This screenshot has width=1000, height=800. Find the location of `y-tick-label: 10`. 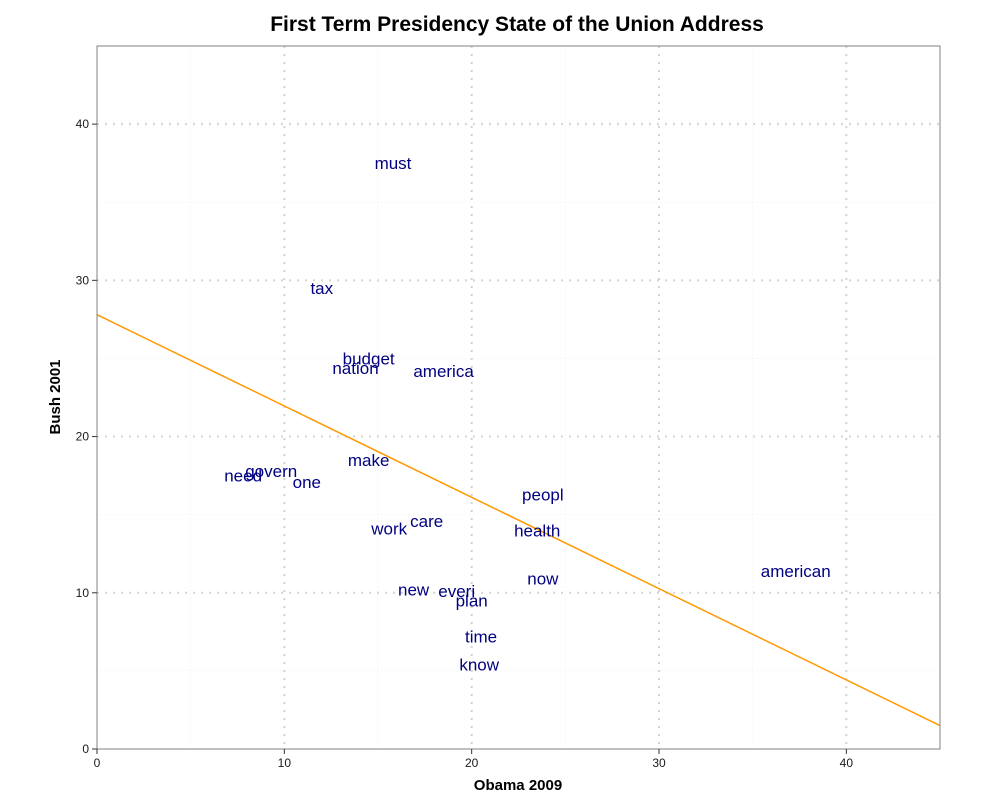

y-tick-label: 10 is located at coordinates (83, 593).